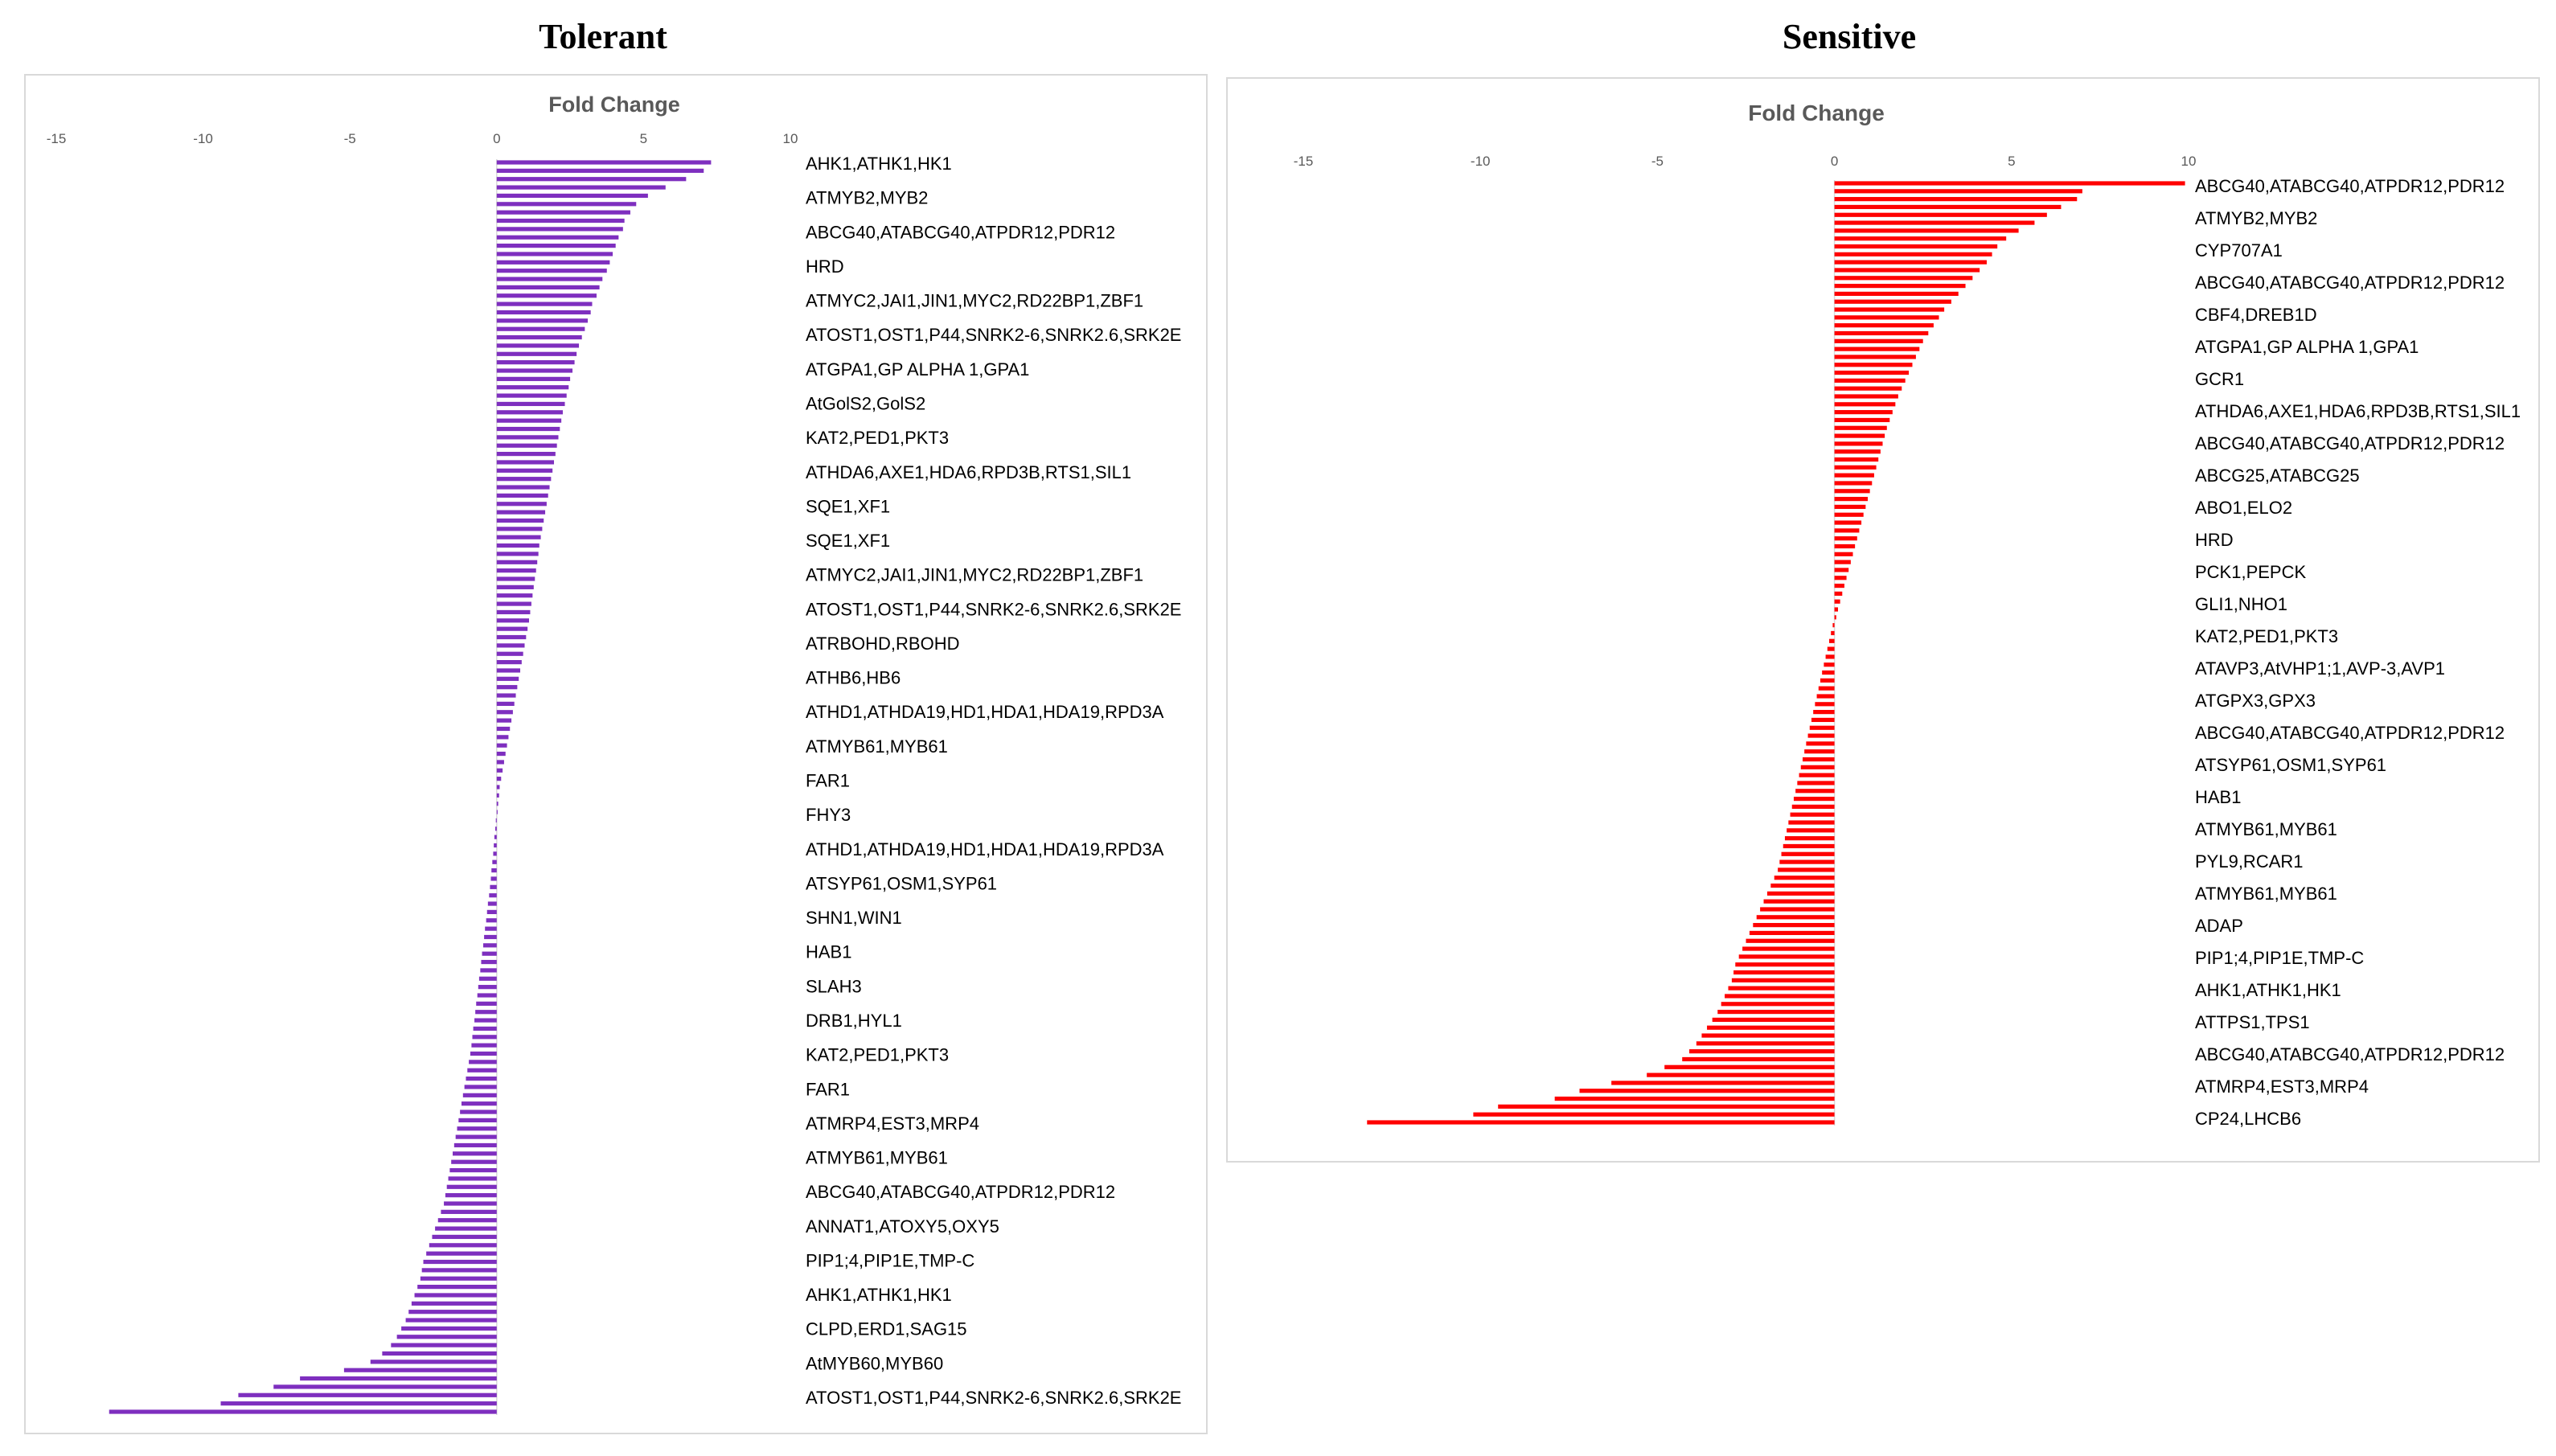 The width and height of the screenshot is (2556, 1456). Describe the element at coordinates (848, 506) in the screenshot. I see `tolerant-gene-label: SQE1,XF1` at that location.